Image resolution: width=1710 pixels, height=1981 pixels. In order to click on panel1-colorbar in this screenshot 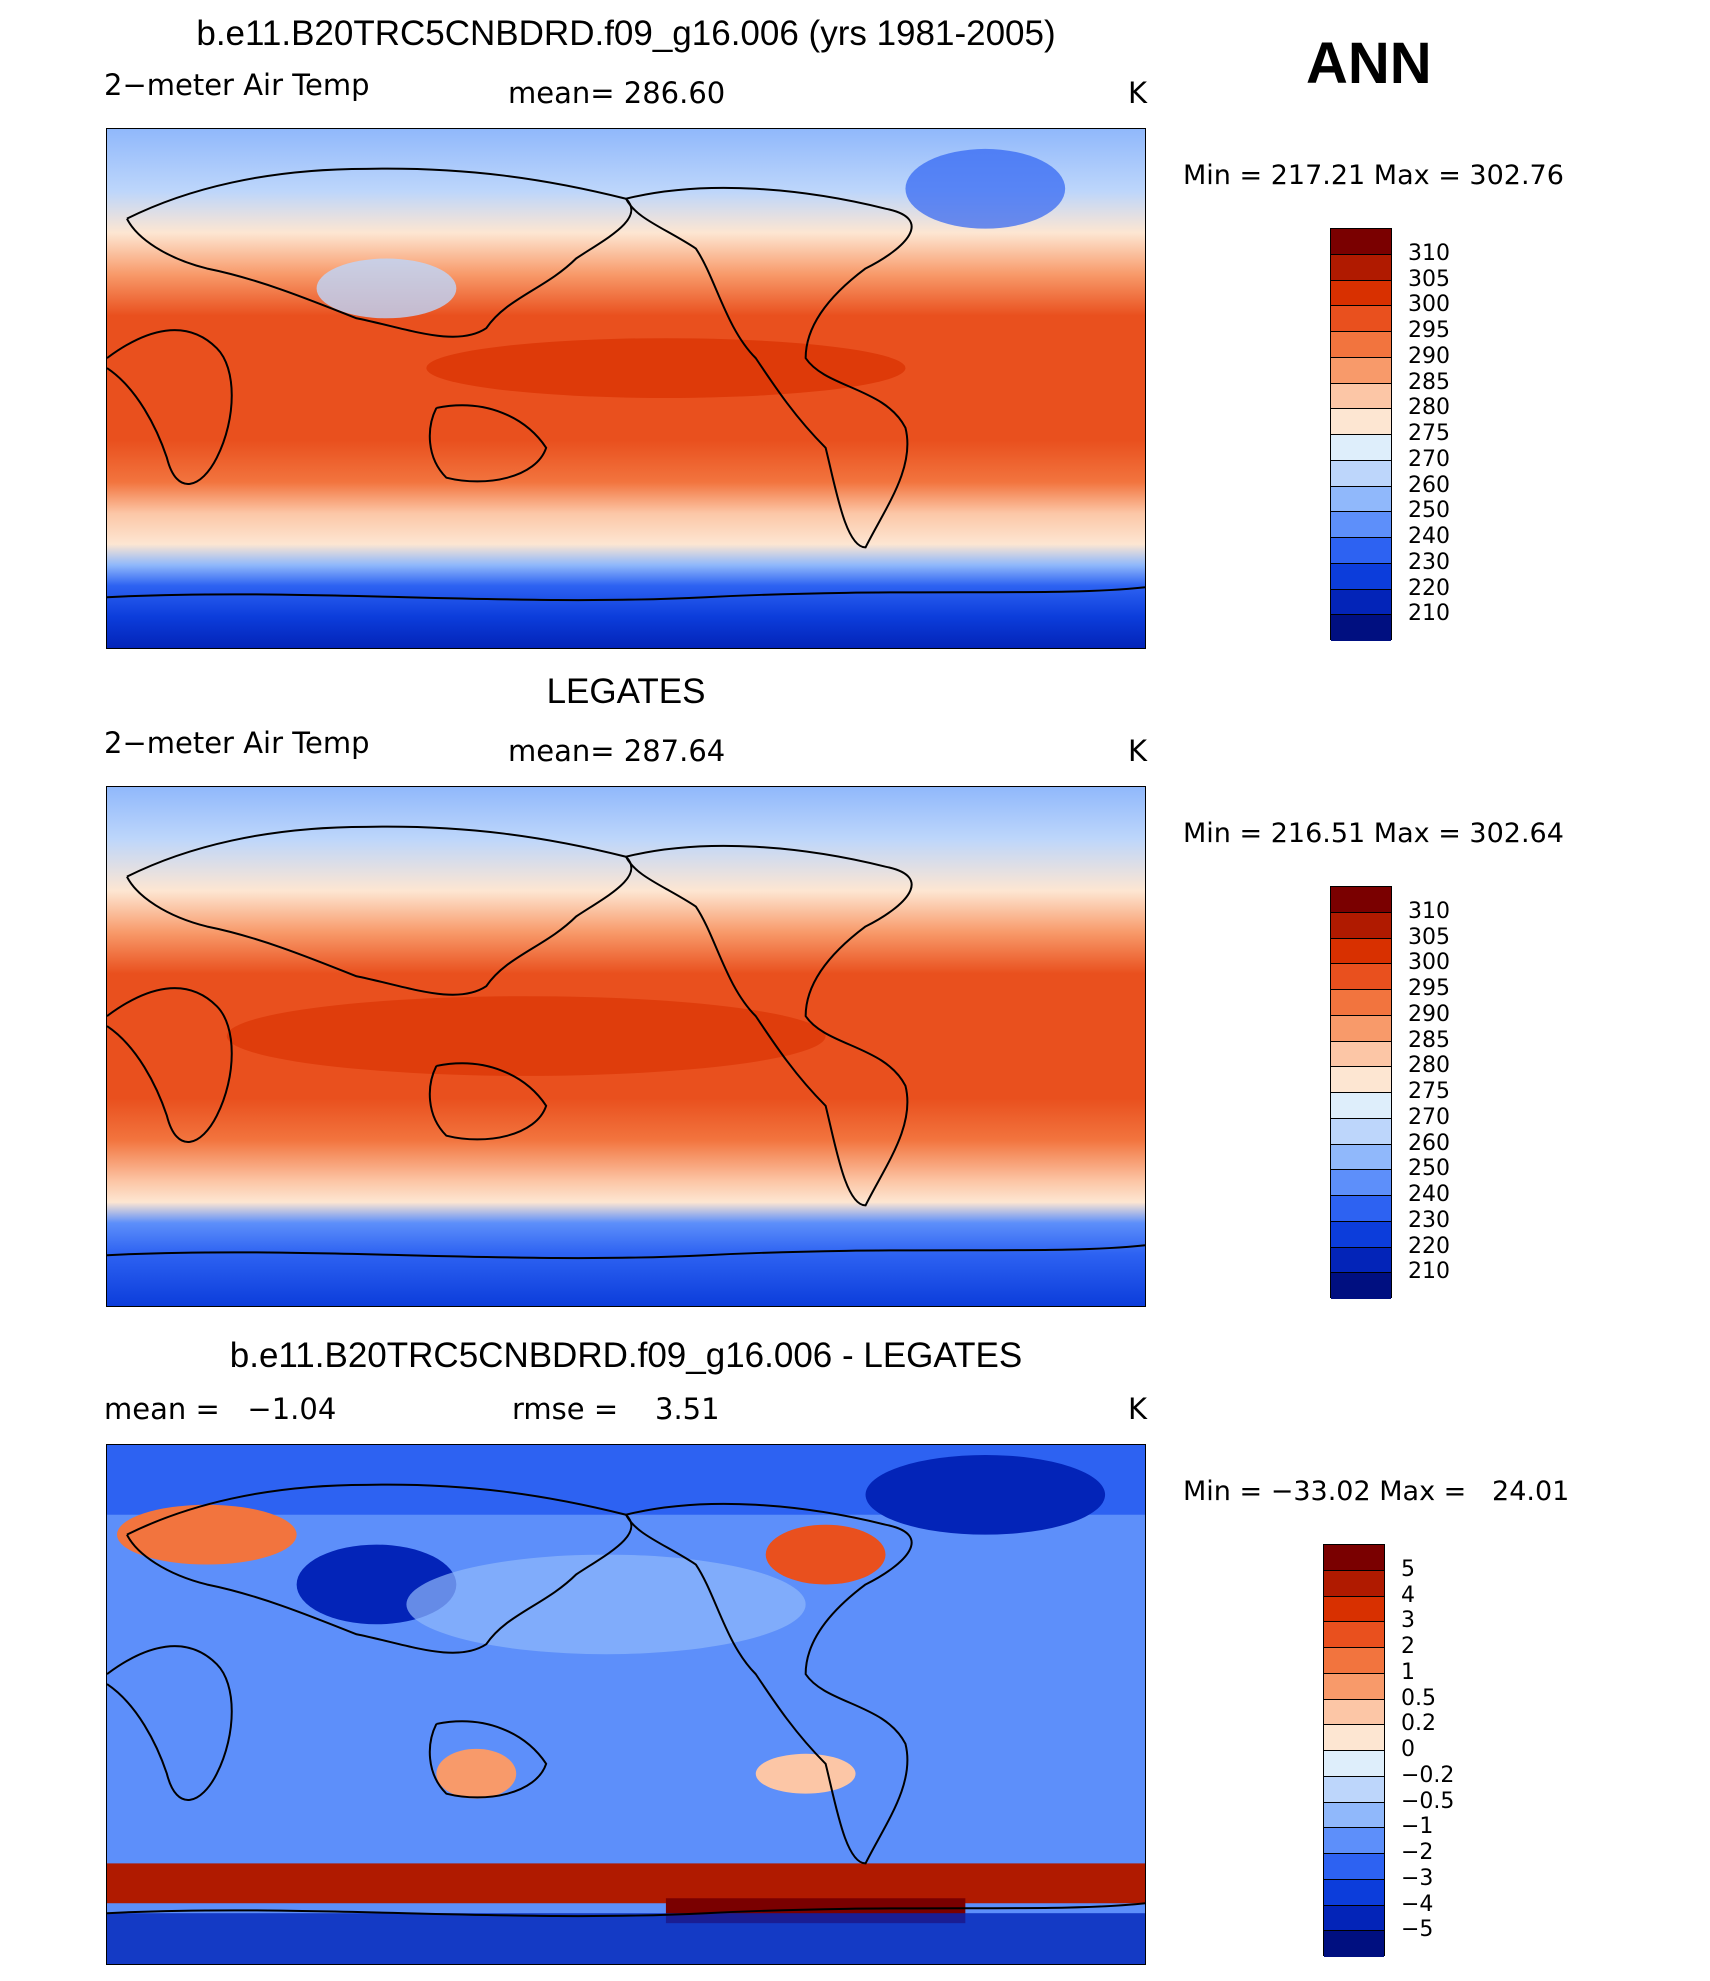, I will do `click(1361, 434)`.